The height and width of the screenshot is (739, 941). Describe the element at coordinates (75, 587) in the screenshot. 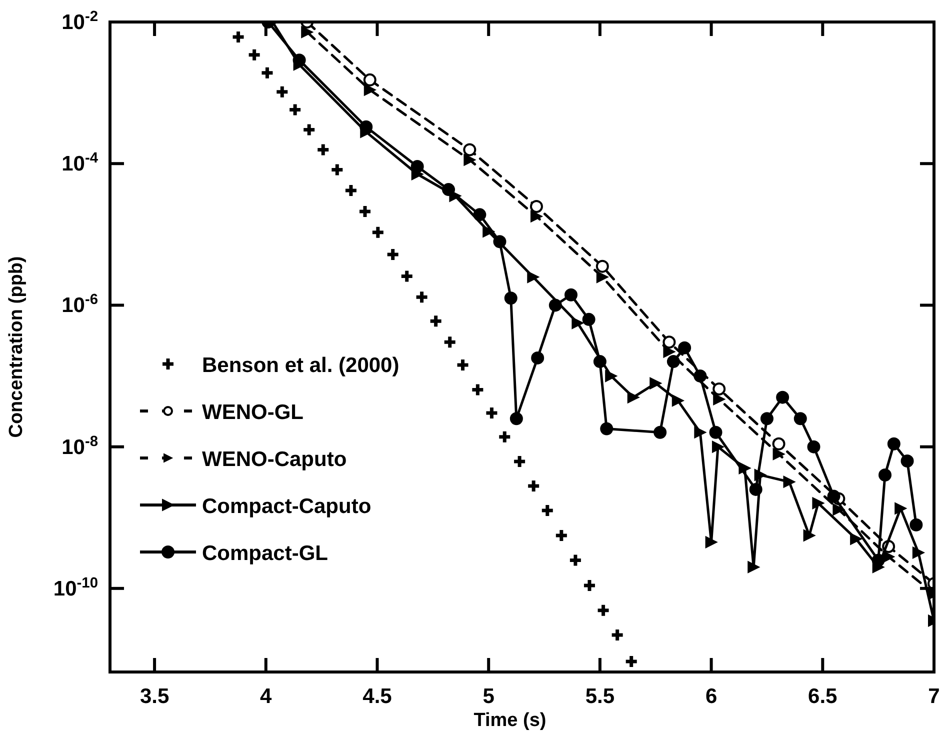

I see `y-tick-label: 10$^{-10}$` at that location.